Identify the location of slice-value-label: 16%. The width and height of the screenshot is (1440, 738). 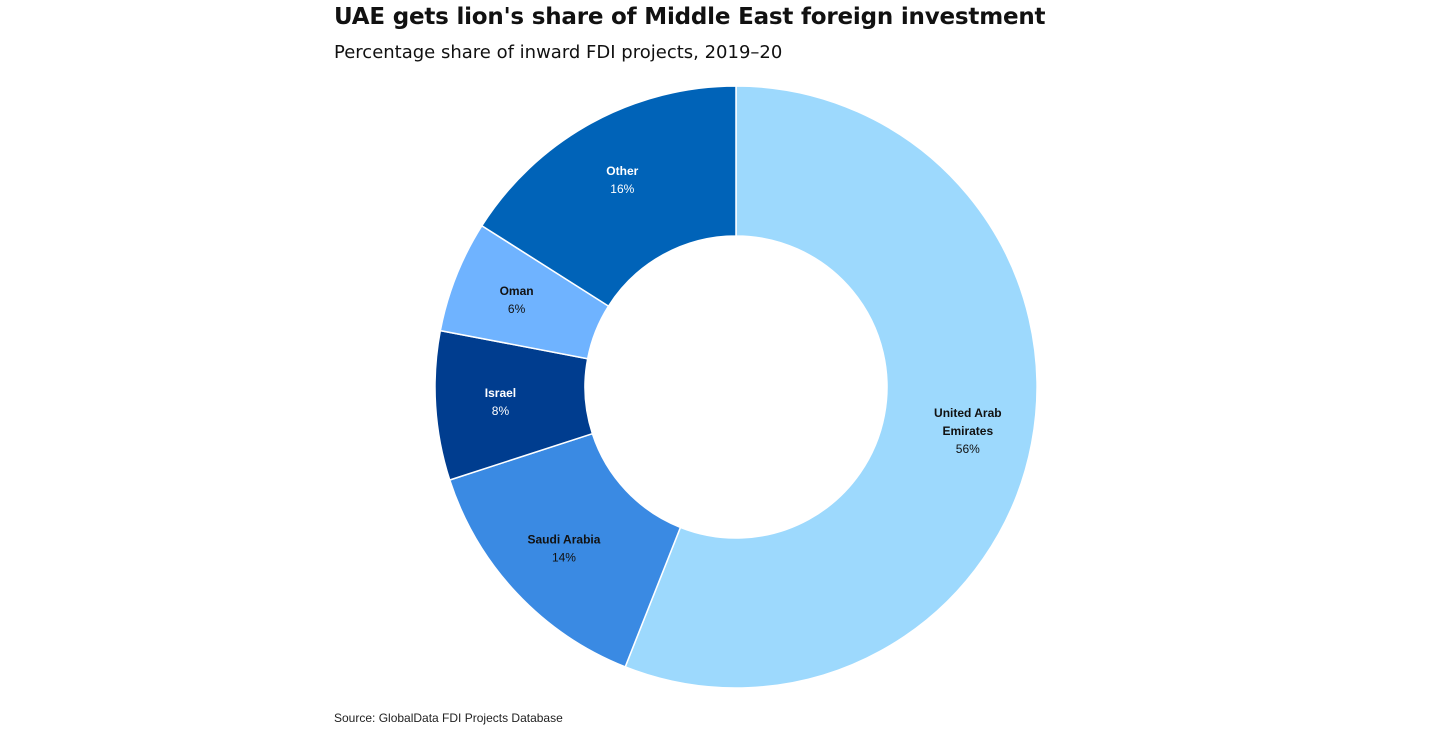
(622, 189).